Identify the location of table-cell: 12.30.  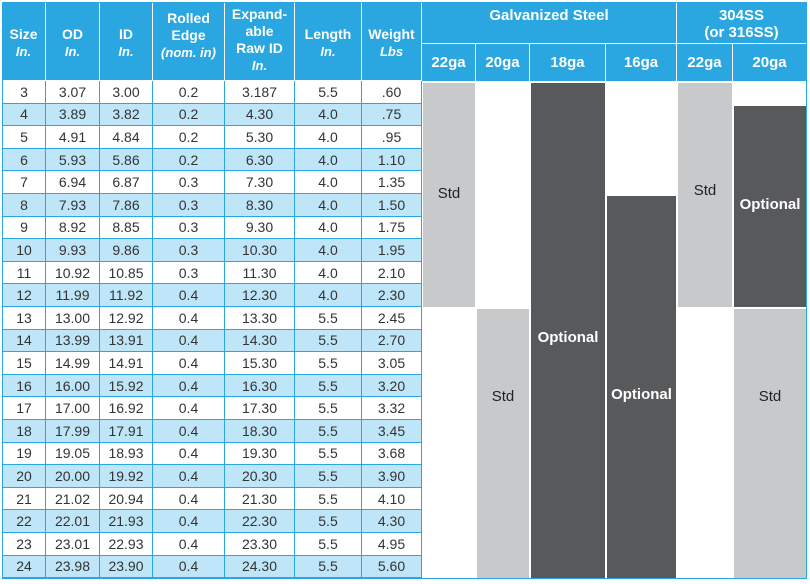
(260, 295).